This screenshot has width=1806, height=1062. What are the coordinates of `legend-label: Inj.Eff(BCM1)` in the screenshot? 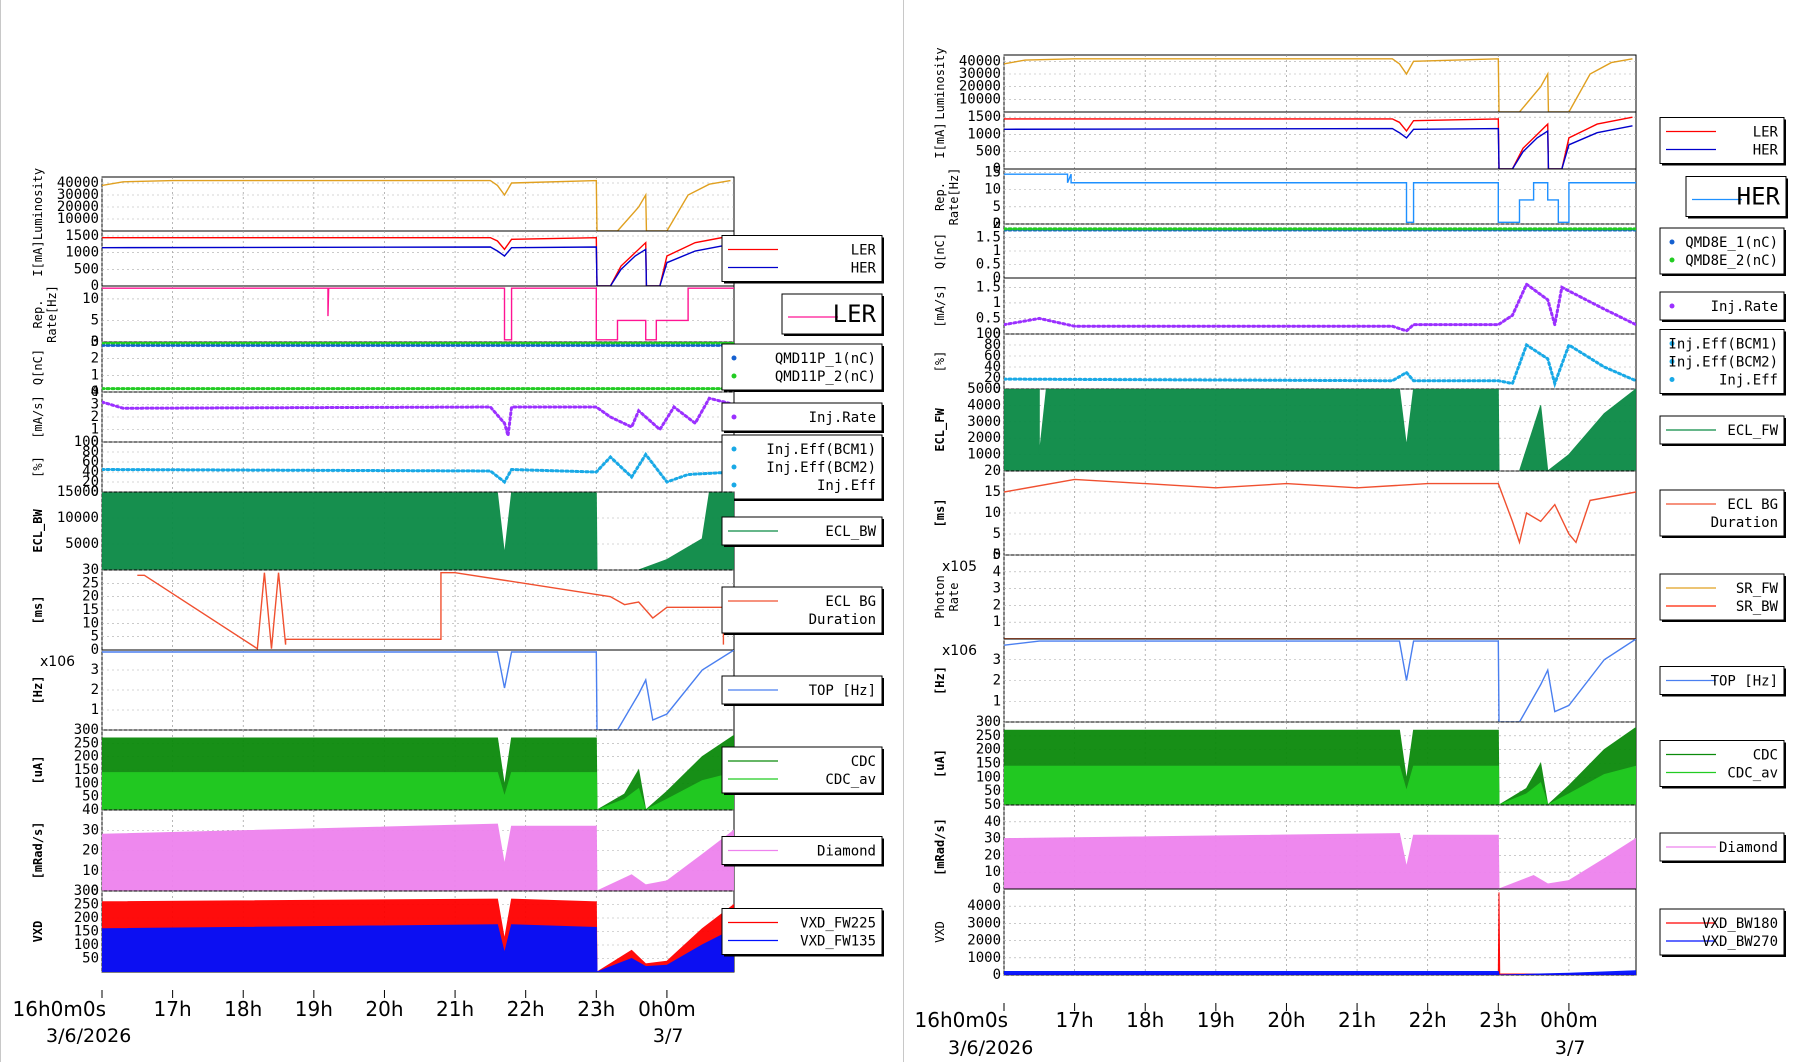 It's located at (1723, 345).